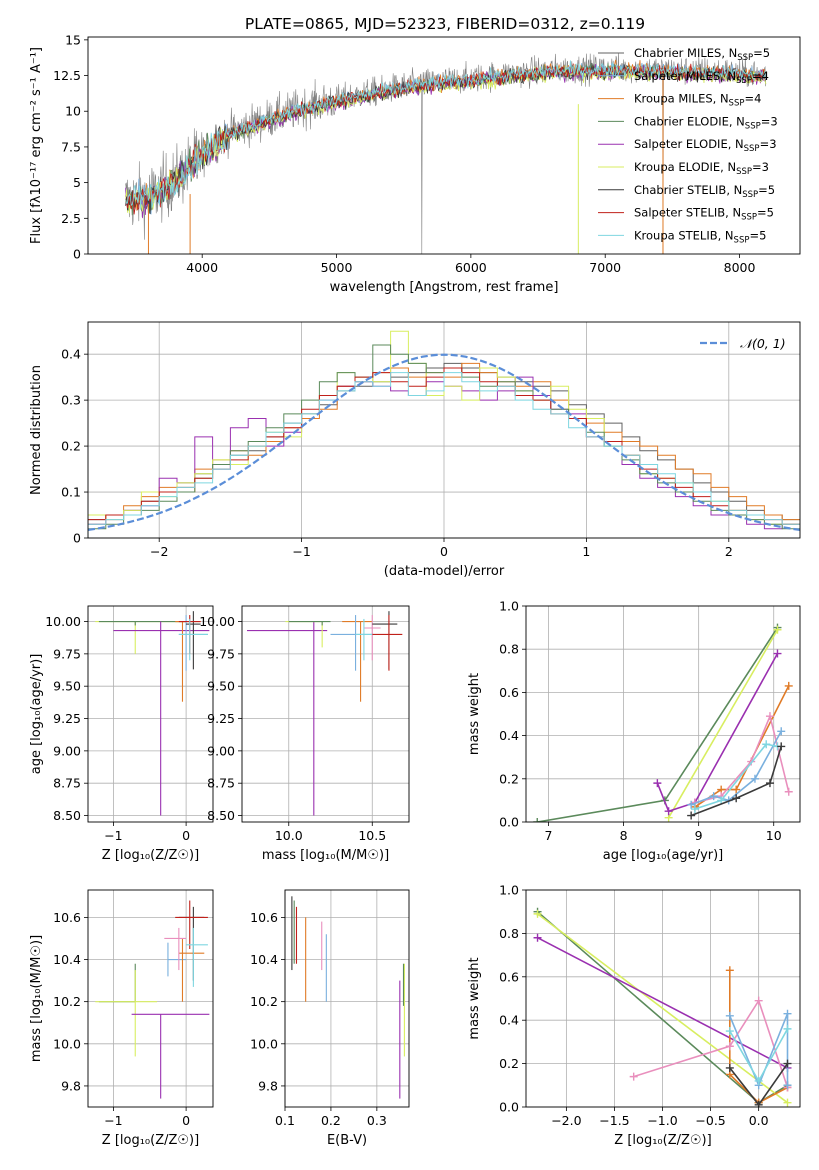  Describe the element at coordinates (337, 267) in the screenshot. I see `x-tick-label: 5000` at that location.